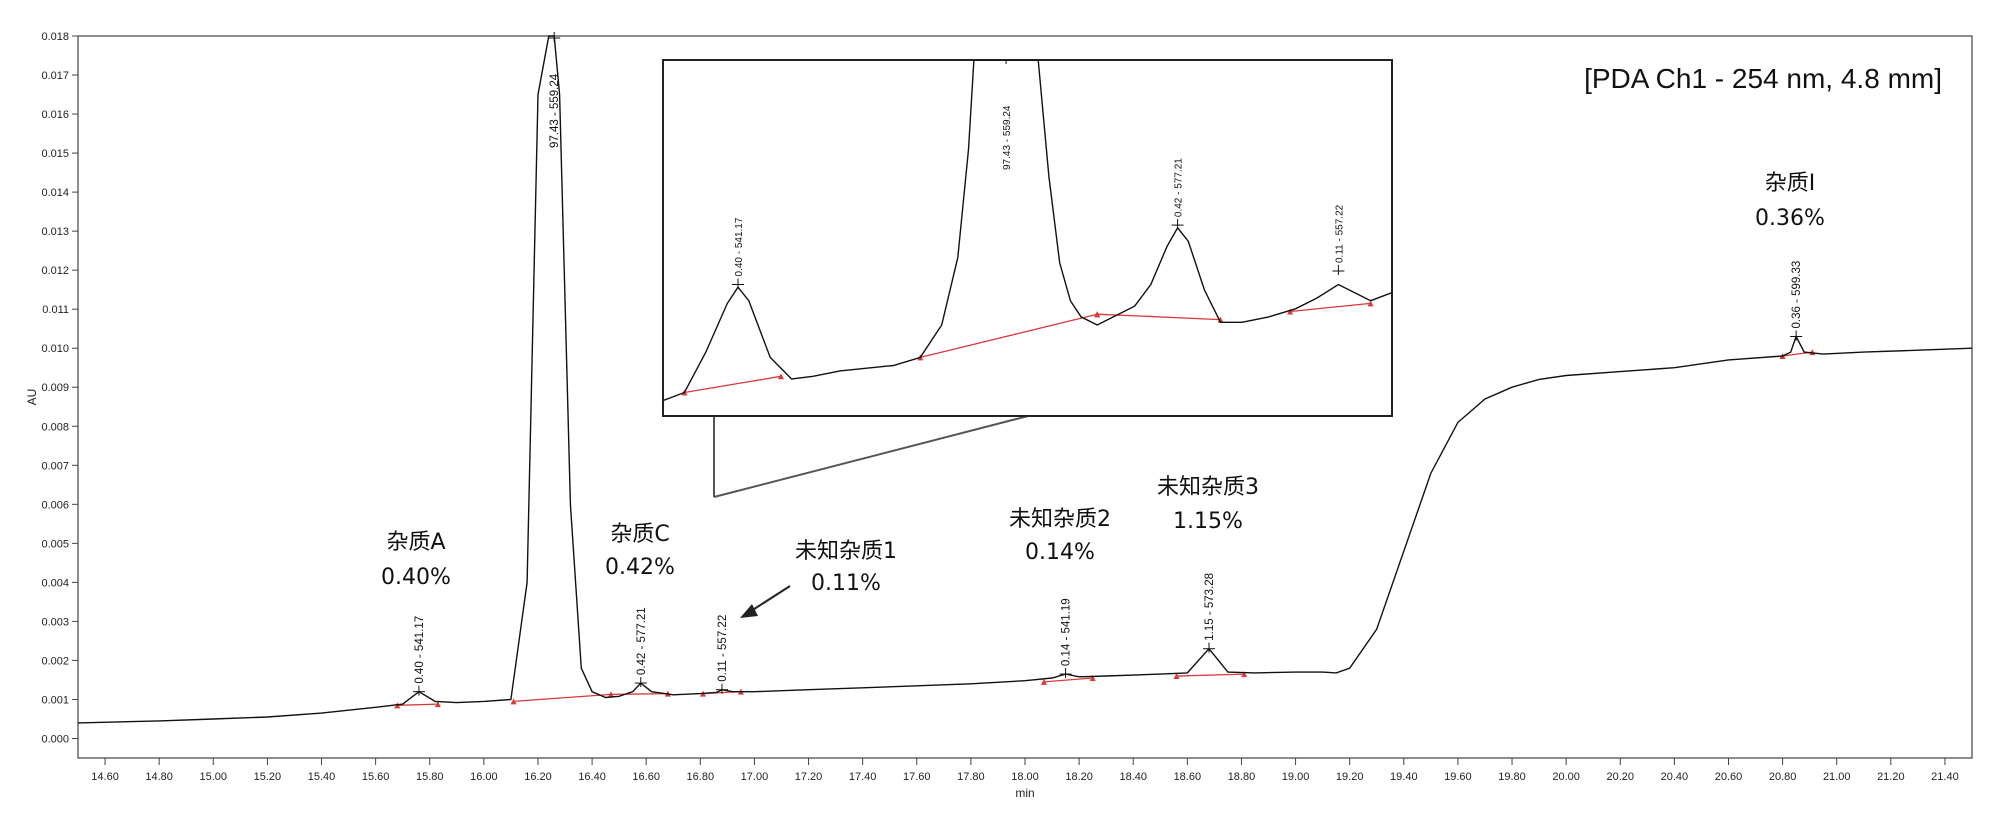 The width and height of the screenshot is (2000, 819). What do you see at coordinates (322, 777) in the screenshot?
I see `x-tick-label: 15.40` at bounding box center [322, 777].